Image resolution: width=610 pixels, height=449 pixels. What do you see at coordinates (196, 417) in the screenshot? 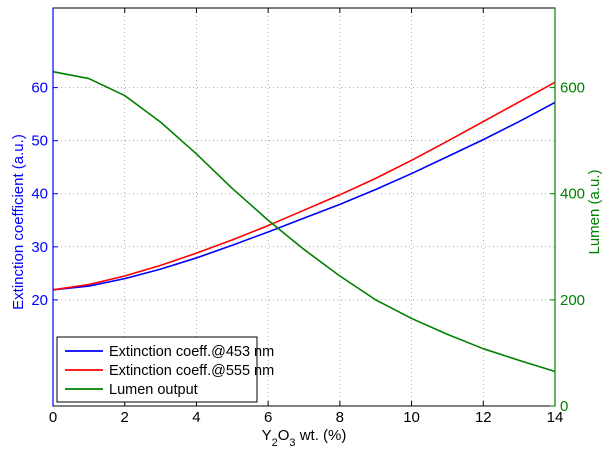
I see `x-tick-label: 4` at bounding box center [196, 417].